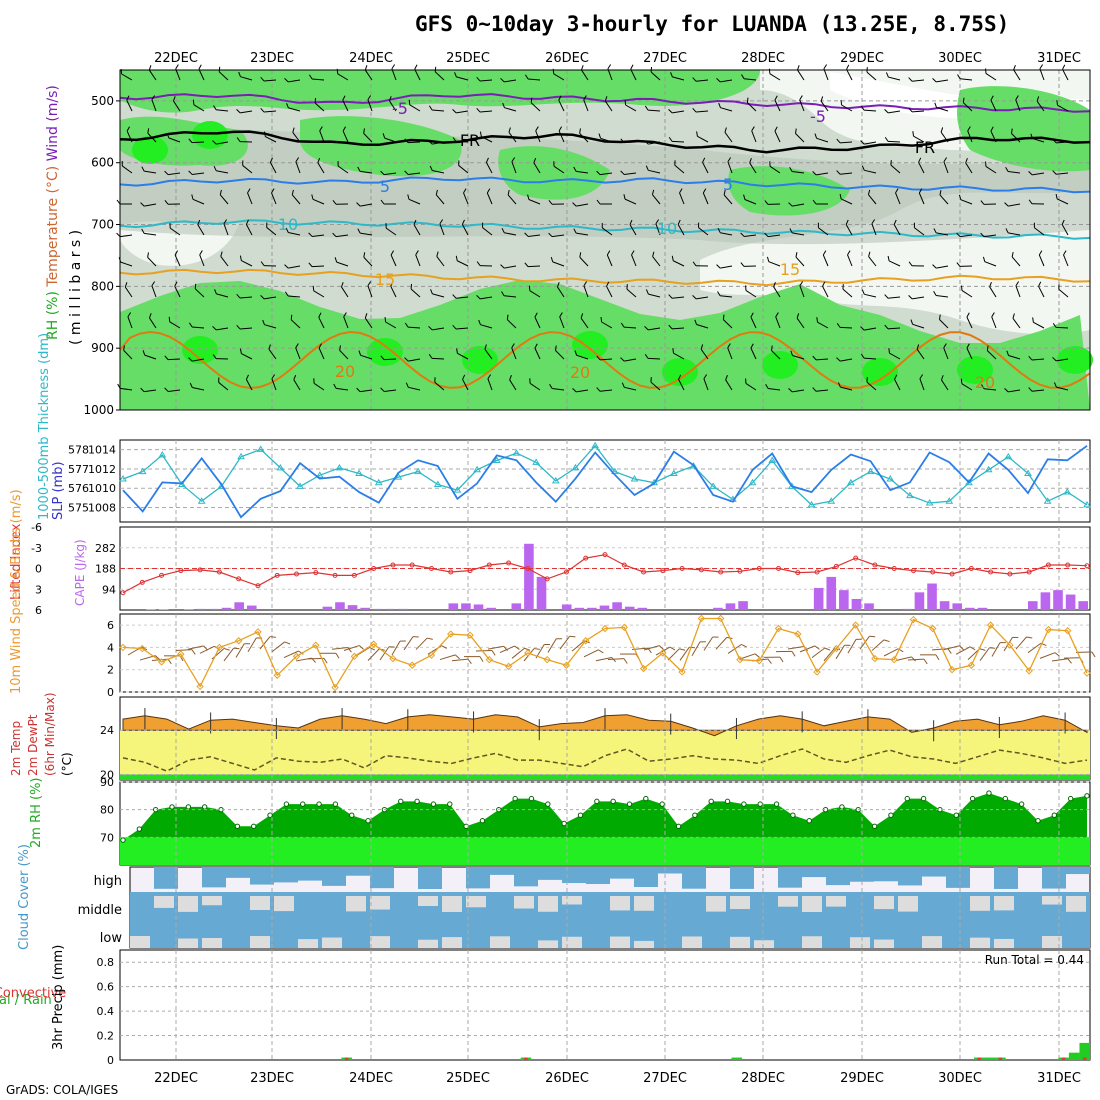 This screenshot has height=1100, width=1100. Describe the element at coordinates (862, 1078) in the screenshot. I see `x-tick-label: 29DEC` at that location.